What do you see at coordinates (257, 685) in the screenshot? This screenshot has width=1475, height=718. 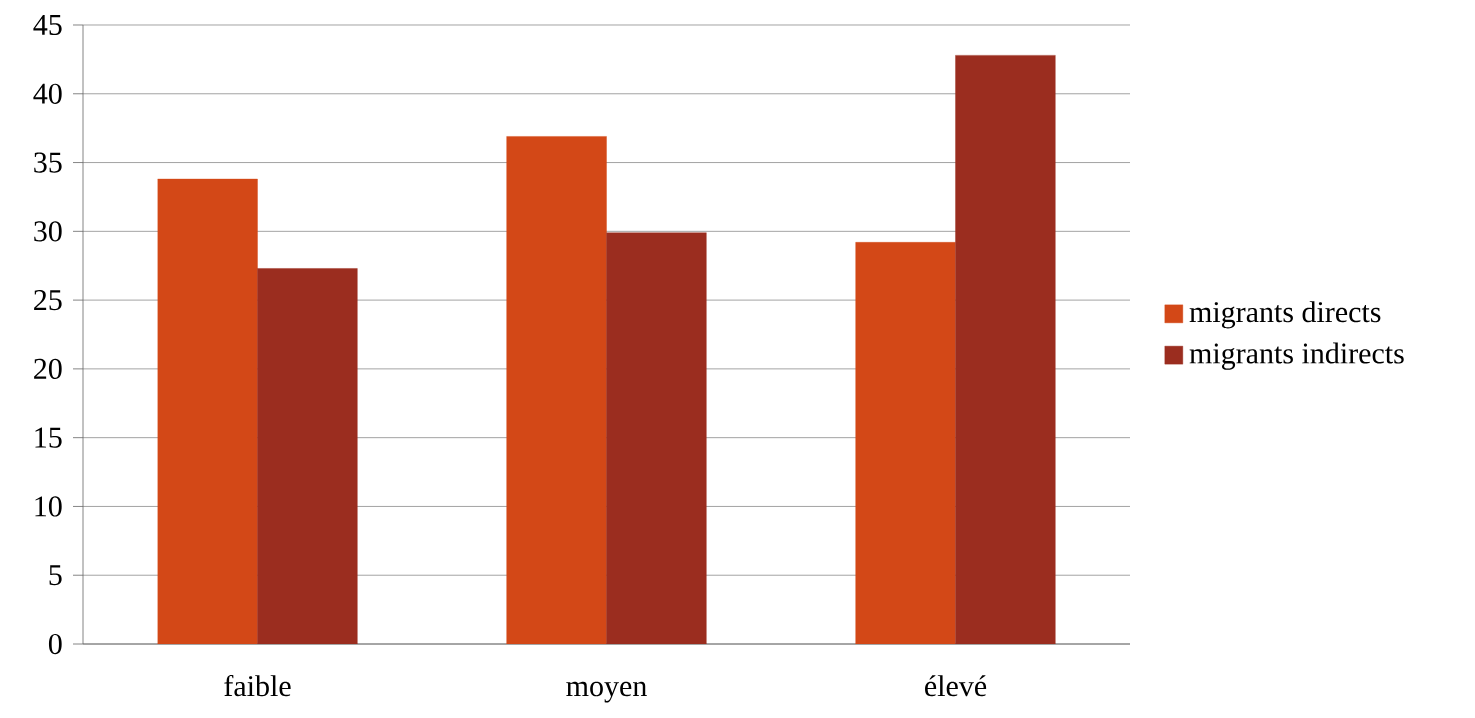 I see `x-tick-label: faible` at bounding box center [257, 685].